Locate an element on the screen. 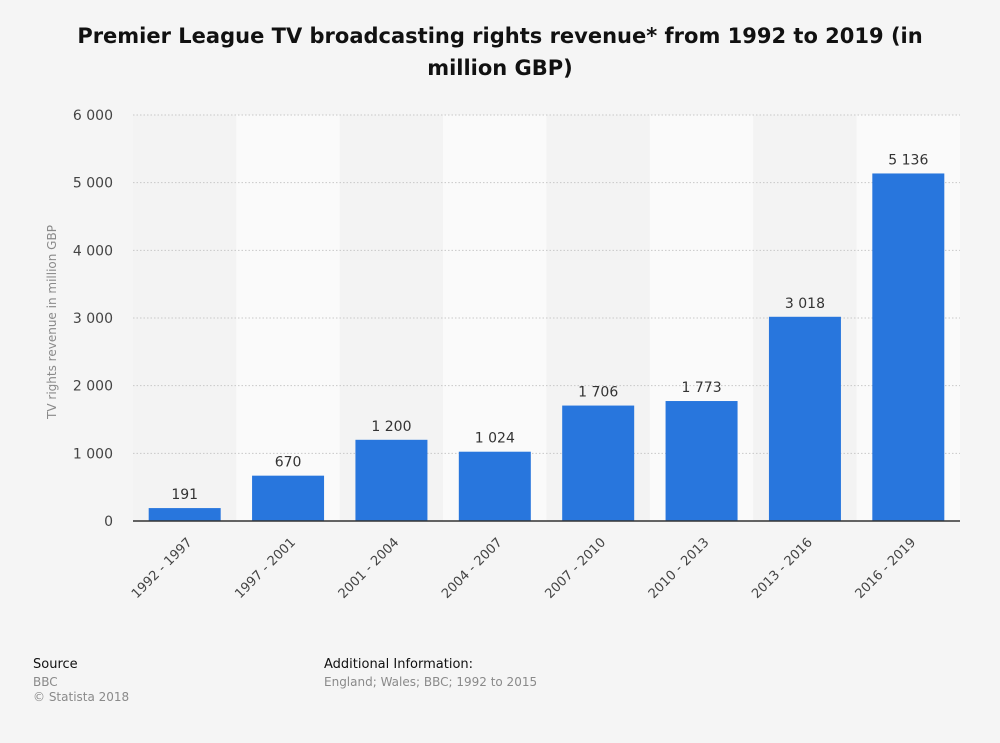 The image size is (1000, 743). x-tick-label: 2010 - 2013 is located at coordinates (679, 568).